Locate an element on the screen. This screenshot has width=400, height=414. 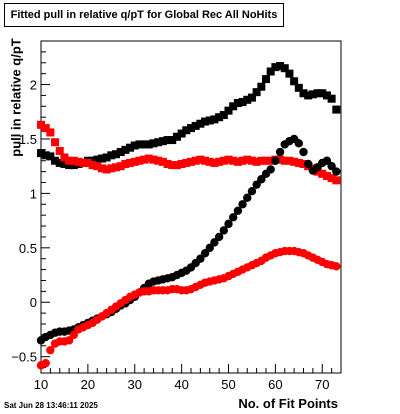
y-axis-label: pull in relative q/pT is located at coordinates (16, 97).